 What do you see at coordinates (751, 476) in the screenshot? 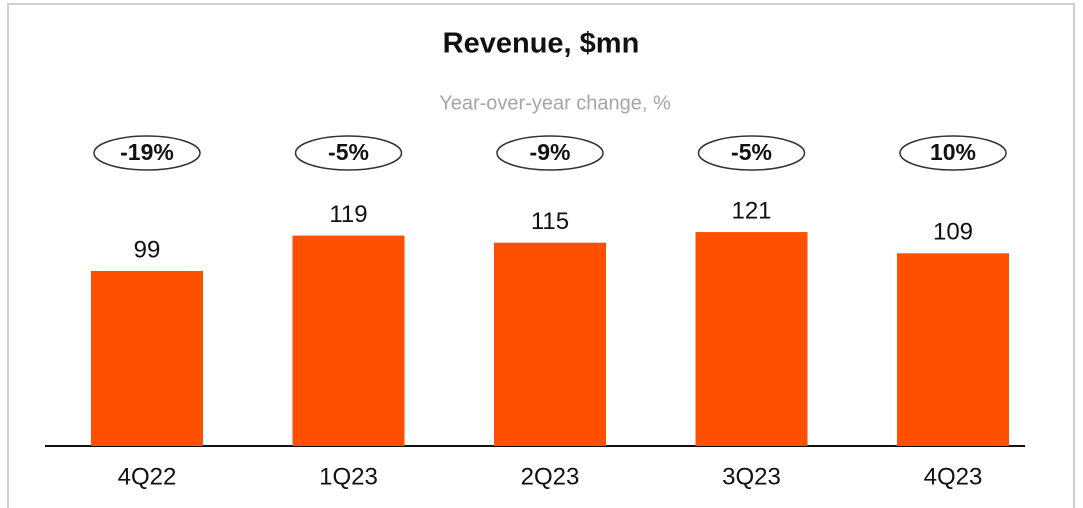
I see `x-tick-label: 3Q23` at bounding box center [751, 476].